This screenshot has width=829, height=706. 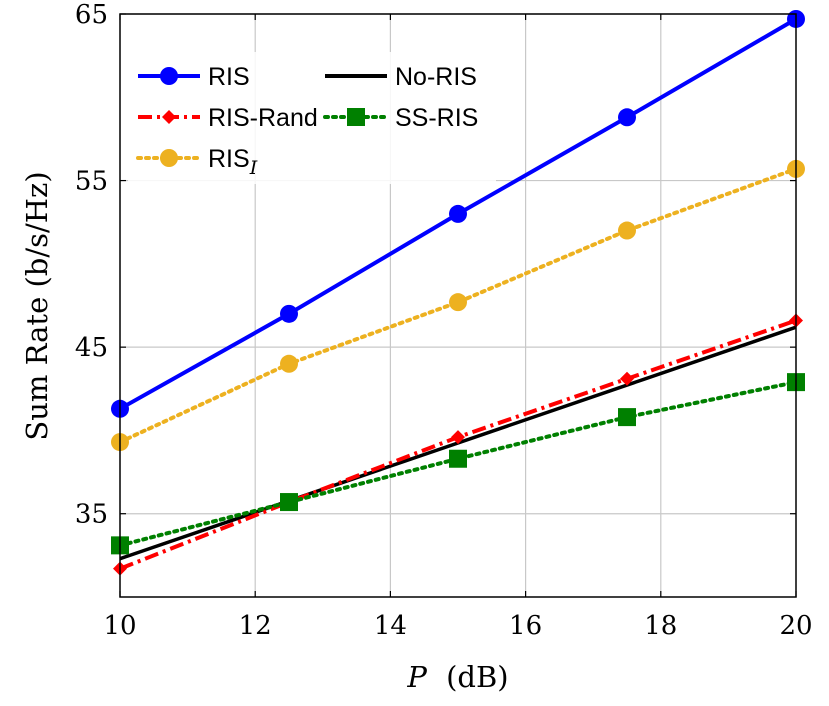 I want to click on y-tick-label: 45, so click(x=91, y=348).